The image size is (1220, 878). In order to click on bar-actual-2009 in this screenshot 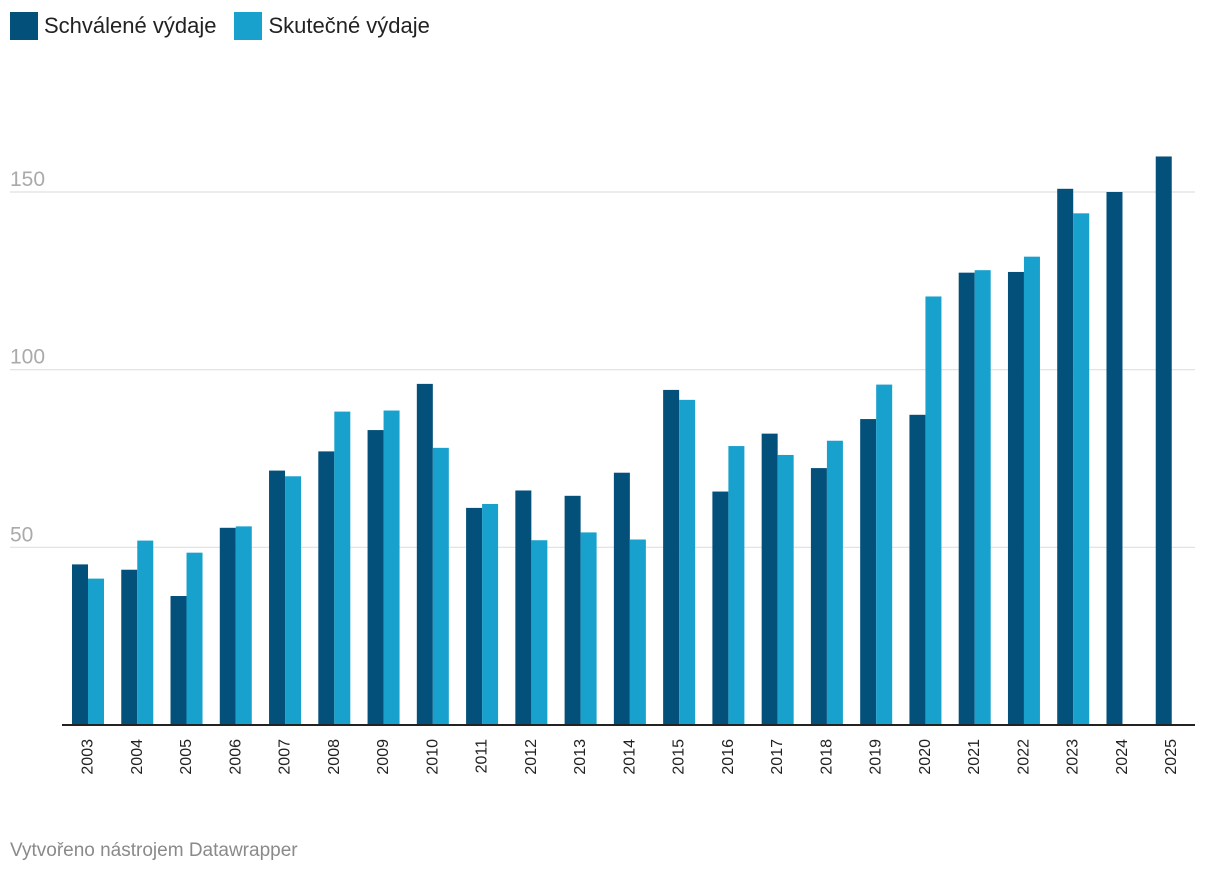, I will do `click(391, 567)`.